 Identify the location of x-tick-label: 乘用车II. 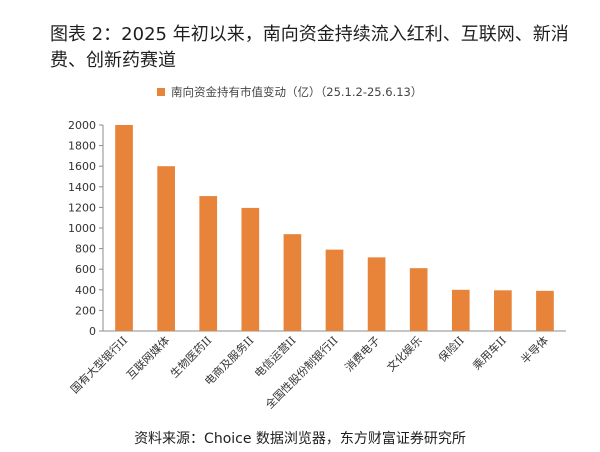
(489, 352).